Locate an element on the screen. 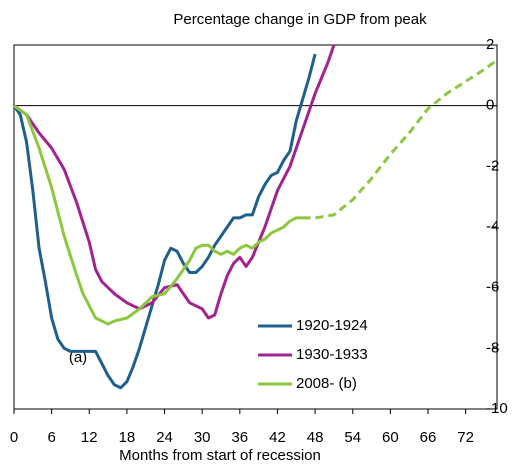  annotation: (a) is located at coordinates (78, 357).